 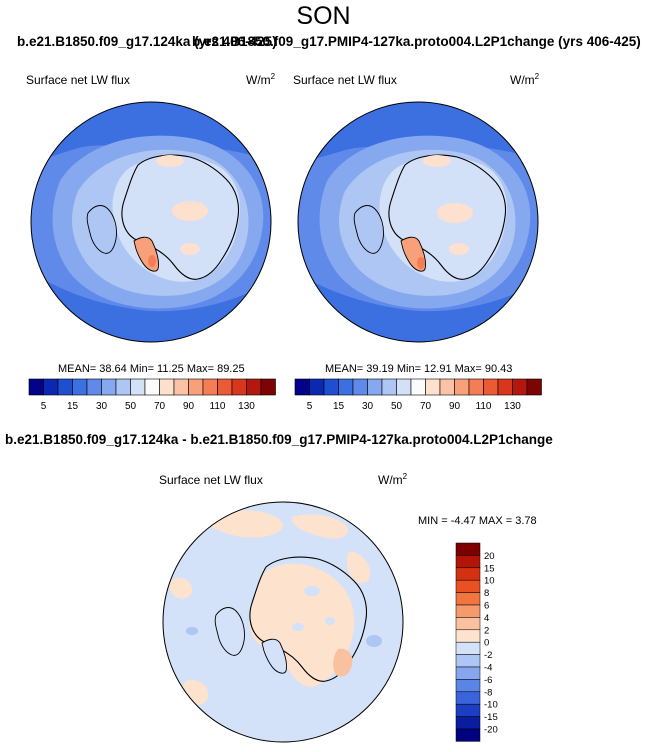 I want to click on diff-variable-label: Surface net LW flux, so click(x=211, y=480).